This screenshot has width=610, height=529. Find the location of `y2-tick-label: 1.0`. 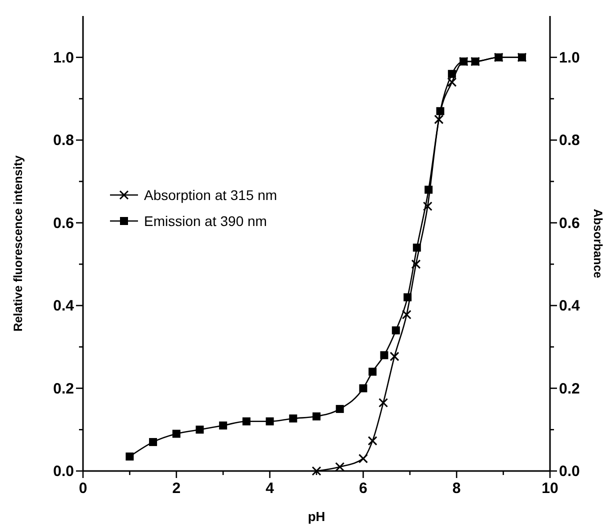

y2-tick-label: 1.0 is located at coordinates (569, 57).